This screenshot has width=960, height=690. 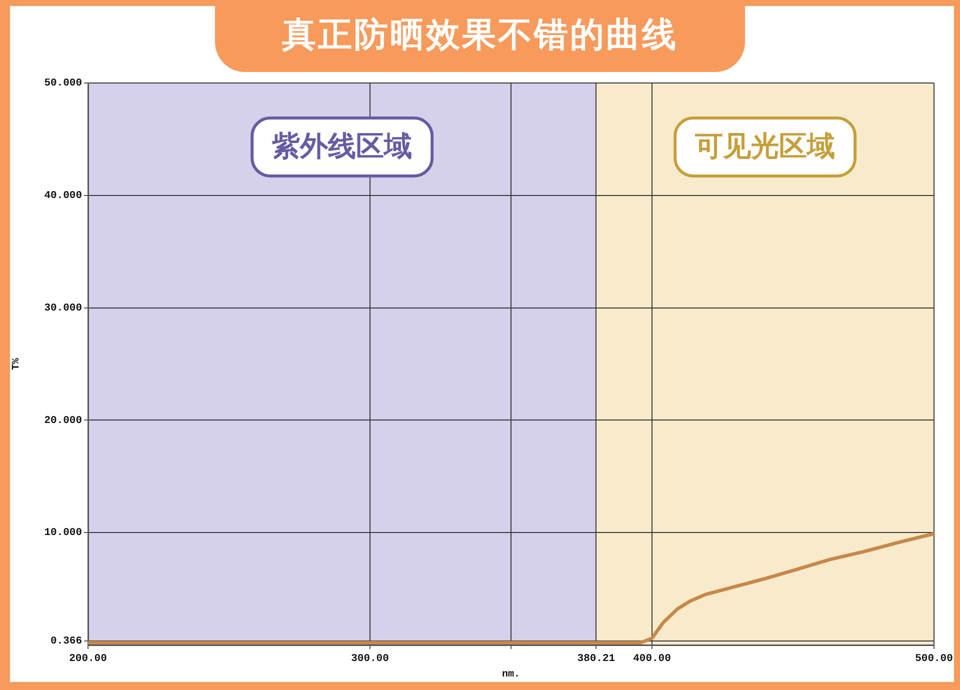 What do you see at coordinates (652, 658) in the screenshot?
I see `x-tick-label: 400.00` at bounding box center [652, 658].